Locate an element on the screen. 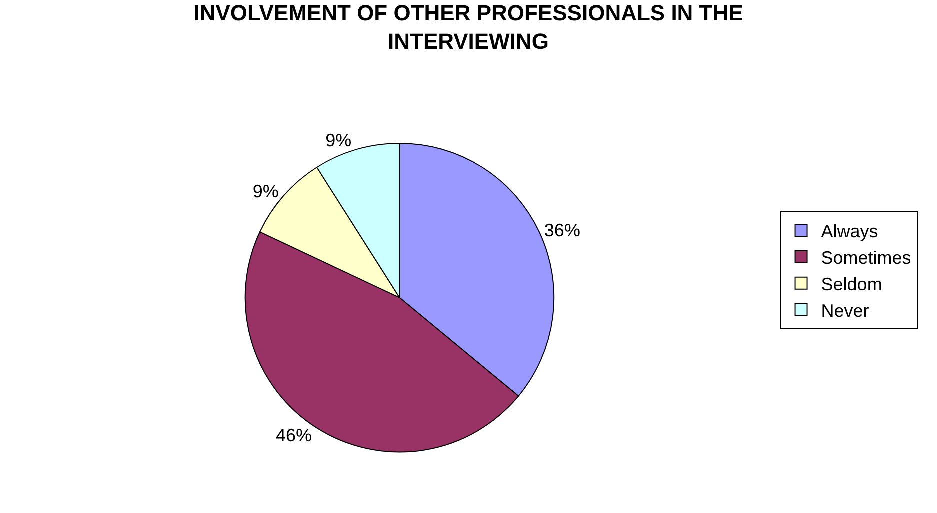 The height and width of the screenshot is (513, 937). legend-label: Sometimes is located at coordinates (866, 258).